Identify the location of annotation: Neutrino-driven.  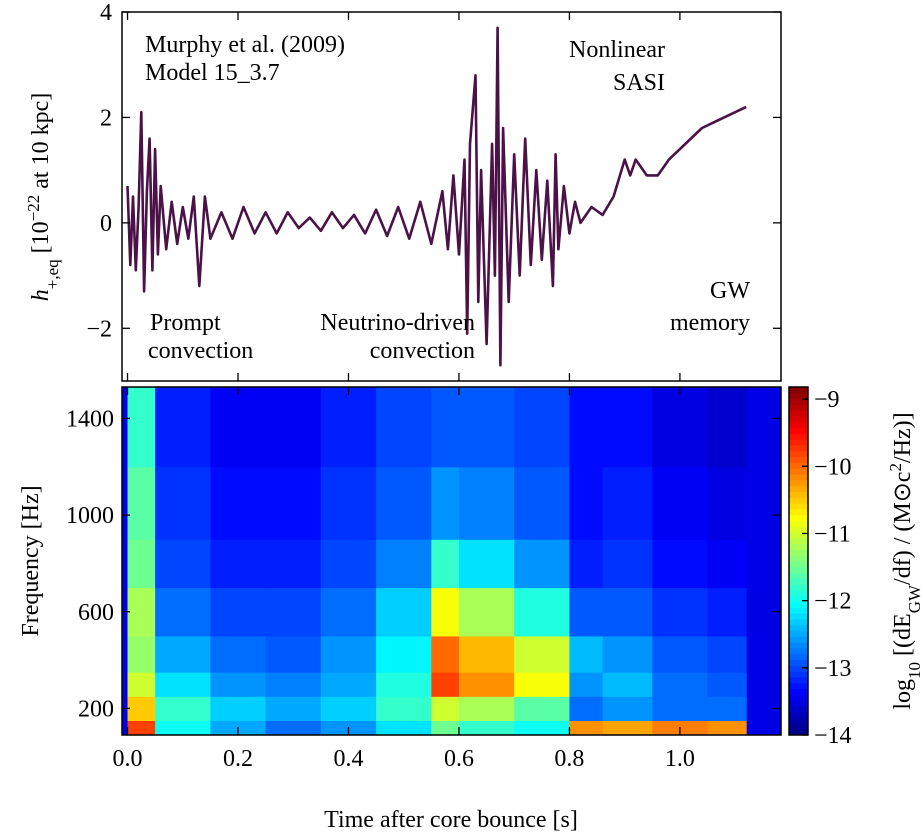
(397, 323).